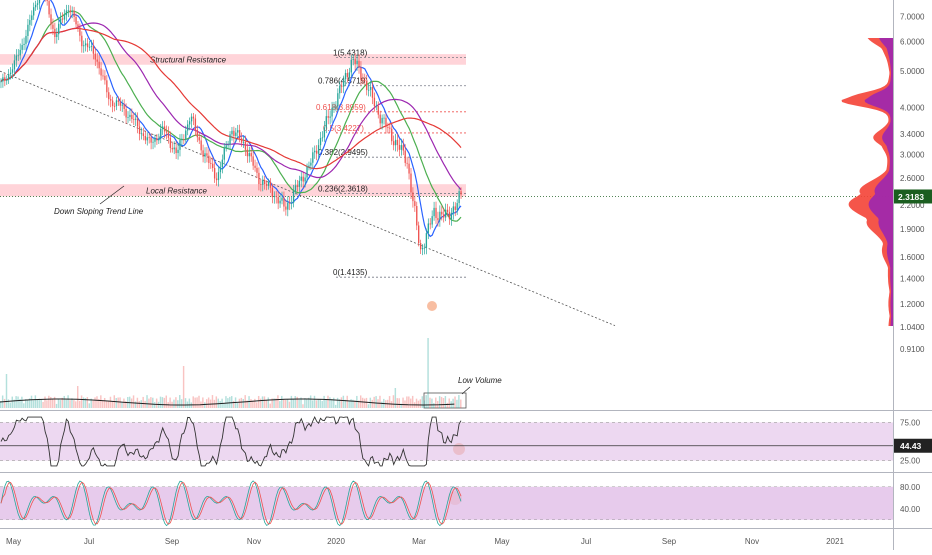 Image resolution: width=932 pixels, height=555 pixels. What do you see at coordinates (343, 152) in the screenshot?
I see `fib-level-label: 0.382(2.9495)` at bounding box center [343, 152].